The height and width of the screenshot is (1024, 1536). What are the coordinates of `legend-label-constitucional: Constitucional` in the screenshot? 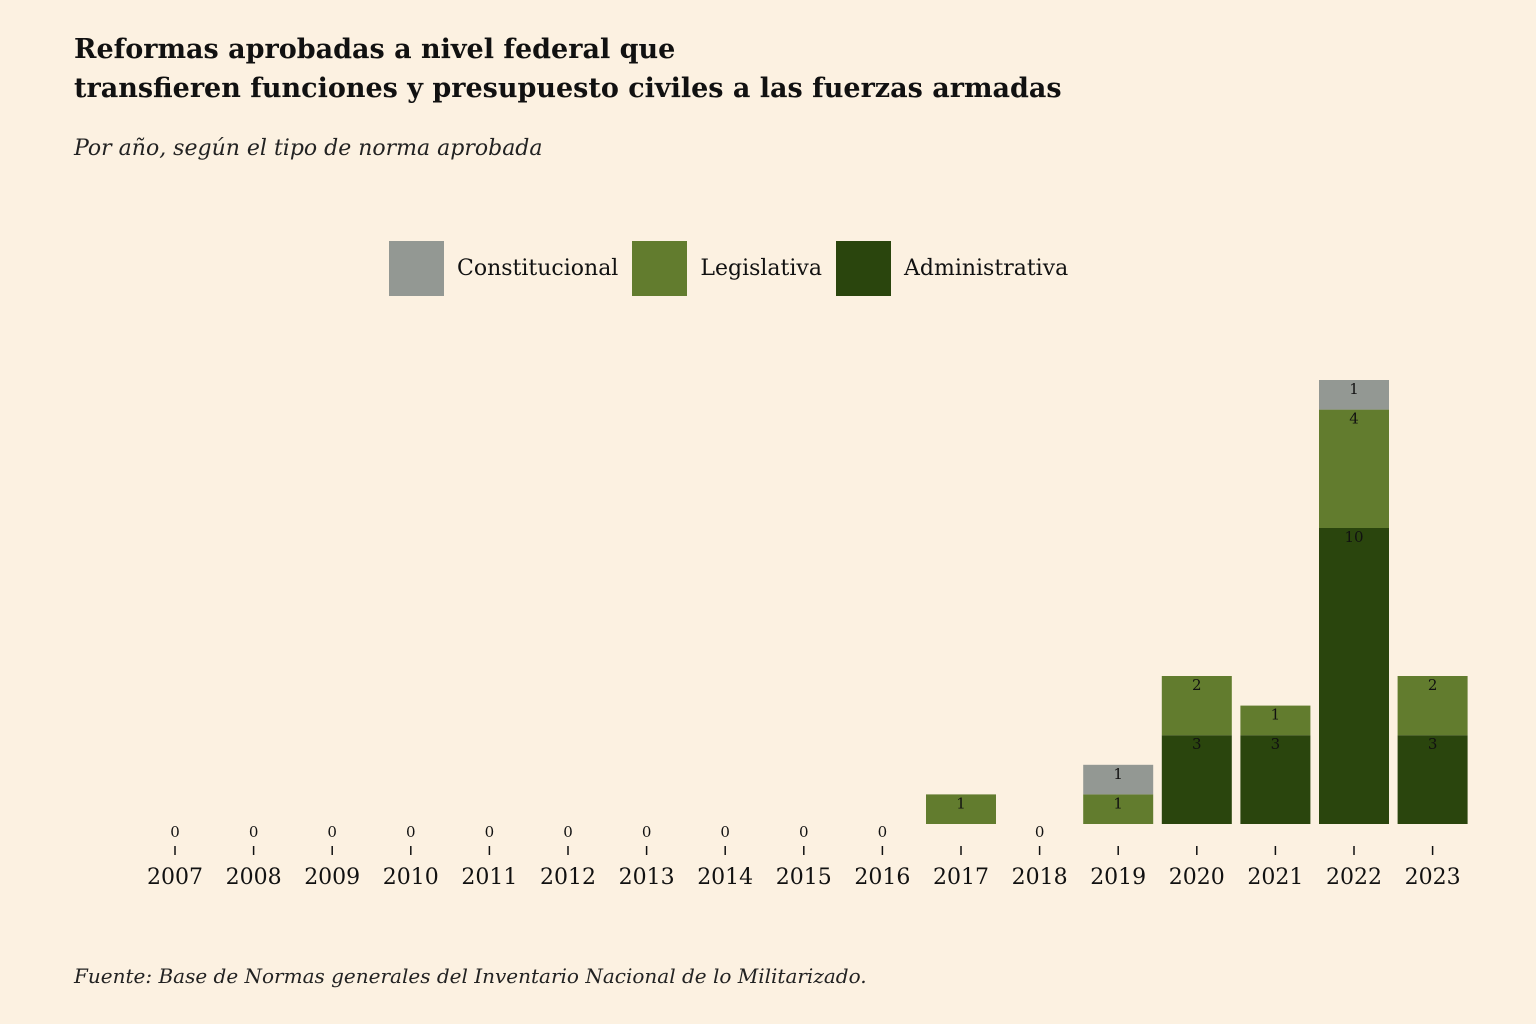 It's located at (538, 268).